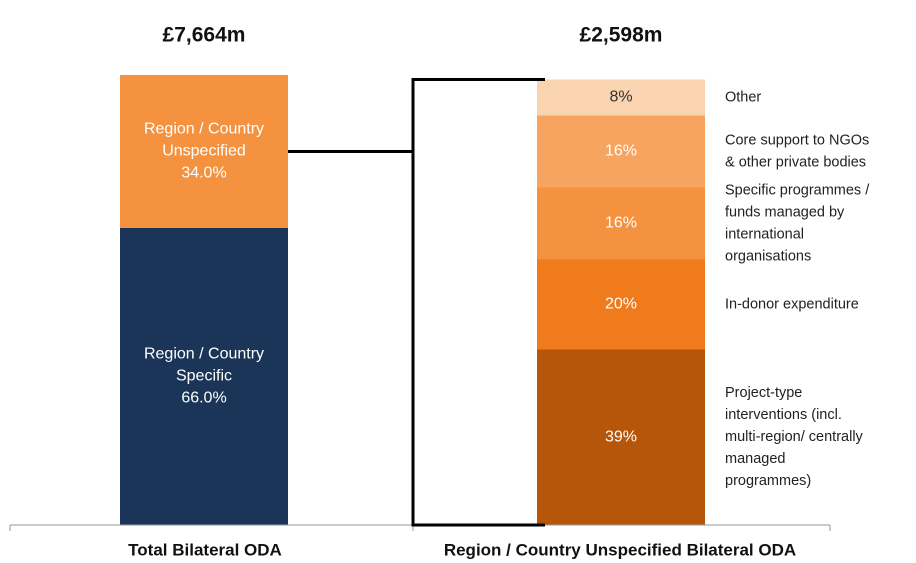 This screenshot has height=563, width=916. What do you see at coordinates (621, 35) in the screenshot?
I see `bar-title: £2,598m` at bounding box center [621, 35].